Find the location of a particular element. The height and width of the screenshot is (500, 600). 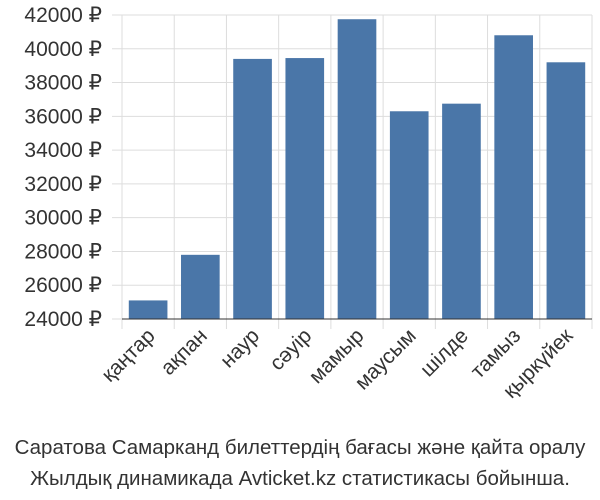

y-tick-label: 42000 ₽ is located at coordinates (63, 15).